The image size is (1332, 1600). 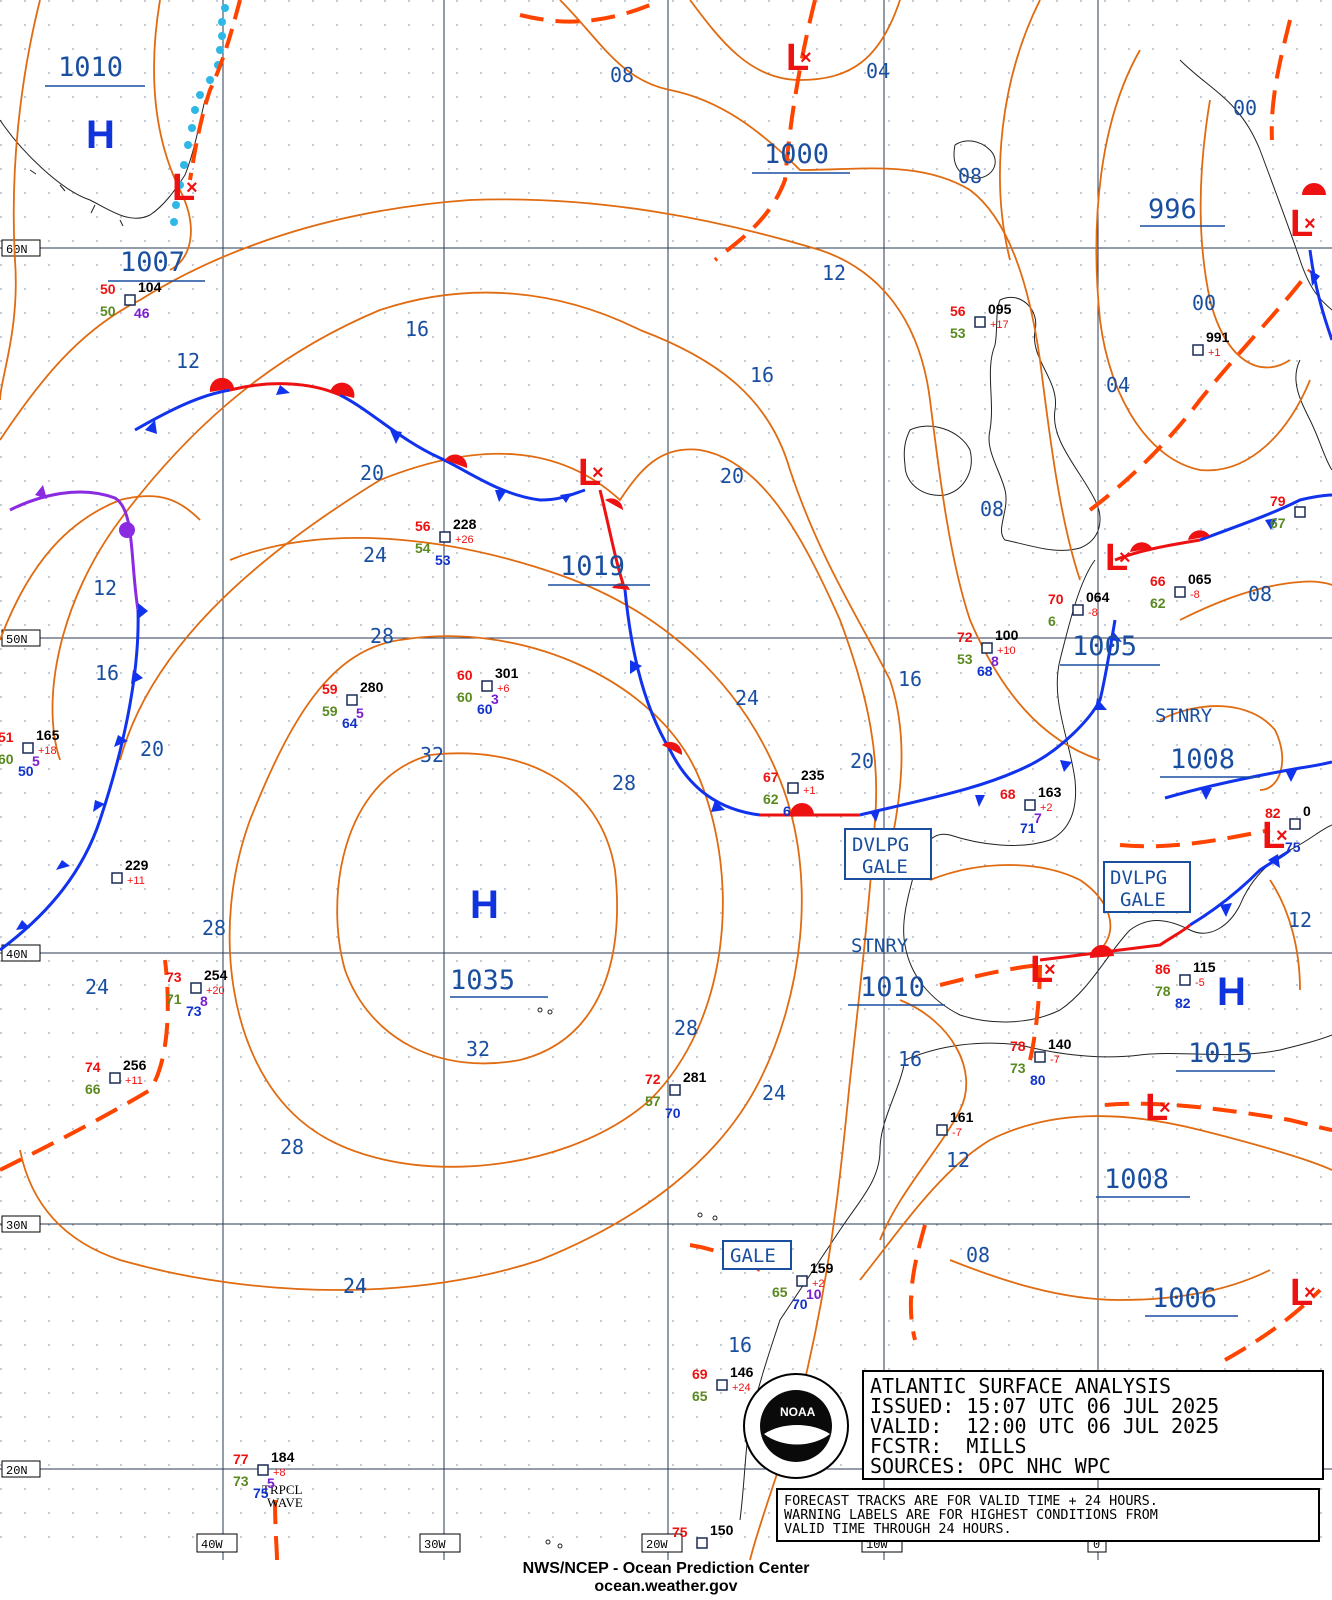 What do you see at coordinates (1060, 1044) in the screenshot?
I see `station-pressure: 140` at bounding box center [1060, 1044].